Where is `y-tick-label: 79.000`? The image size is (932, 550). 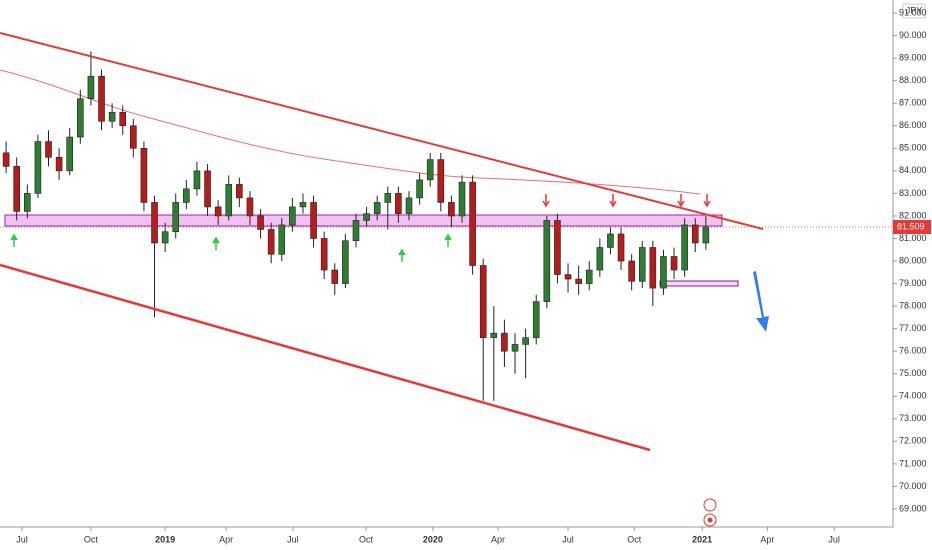 y-tick-label: 79.000 is located at coordinates (913, 283).